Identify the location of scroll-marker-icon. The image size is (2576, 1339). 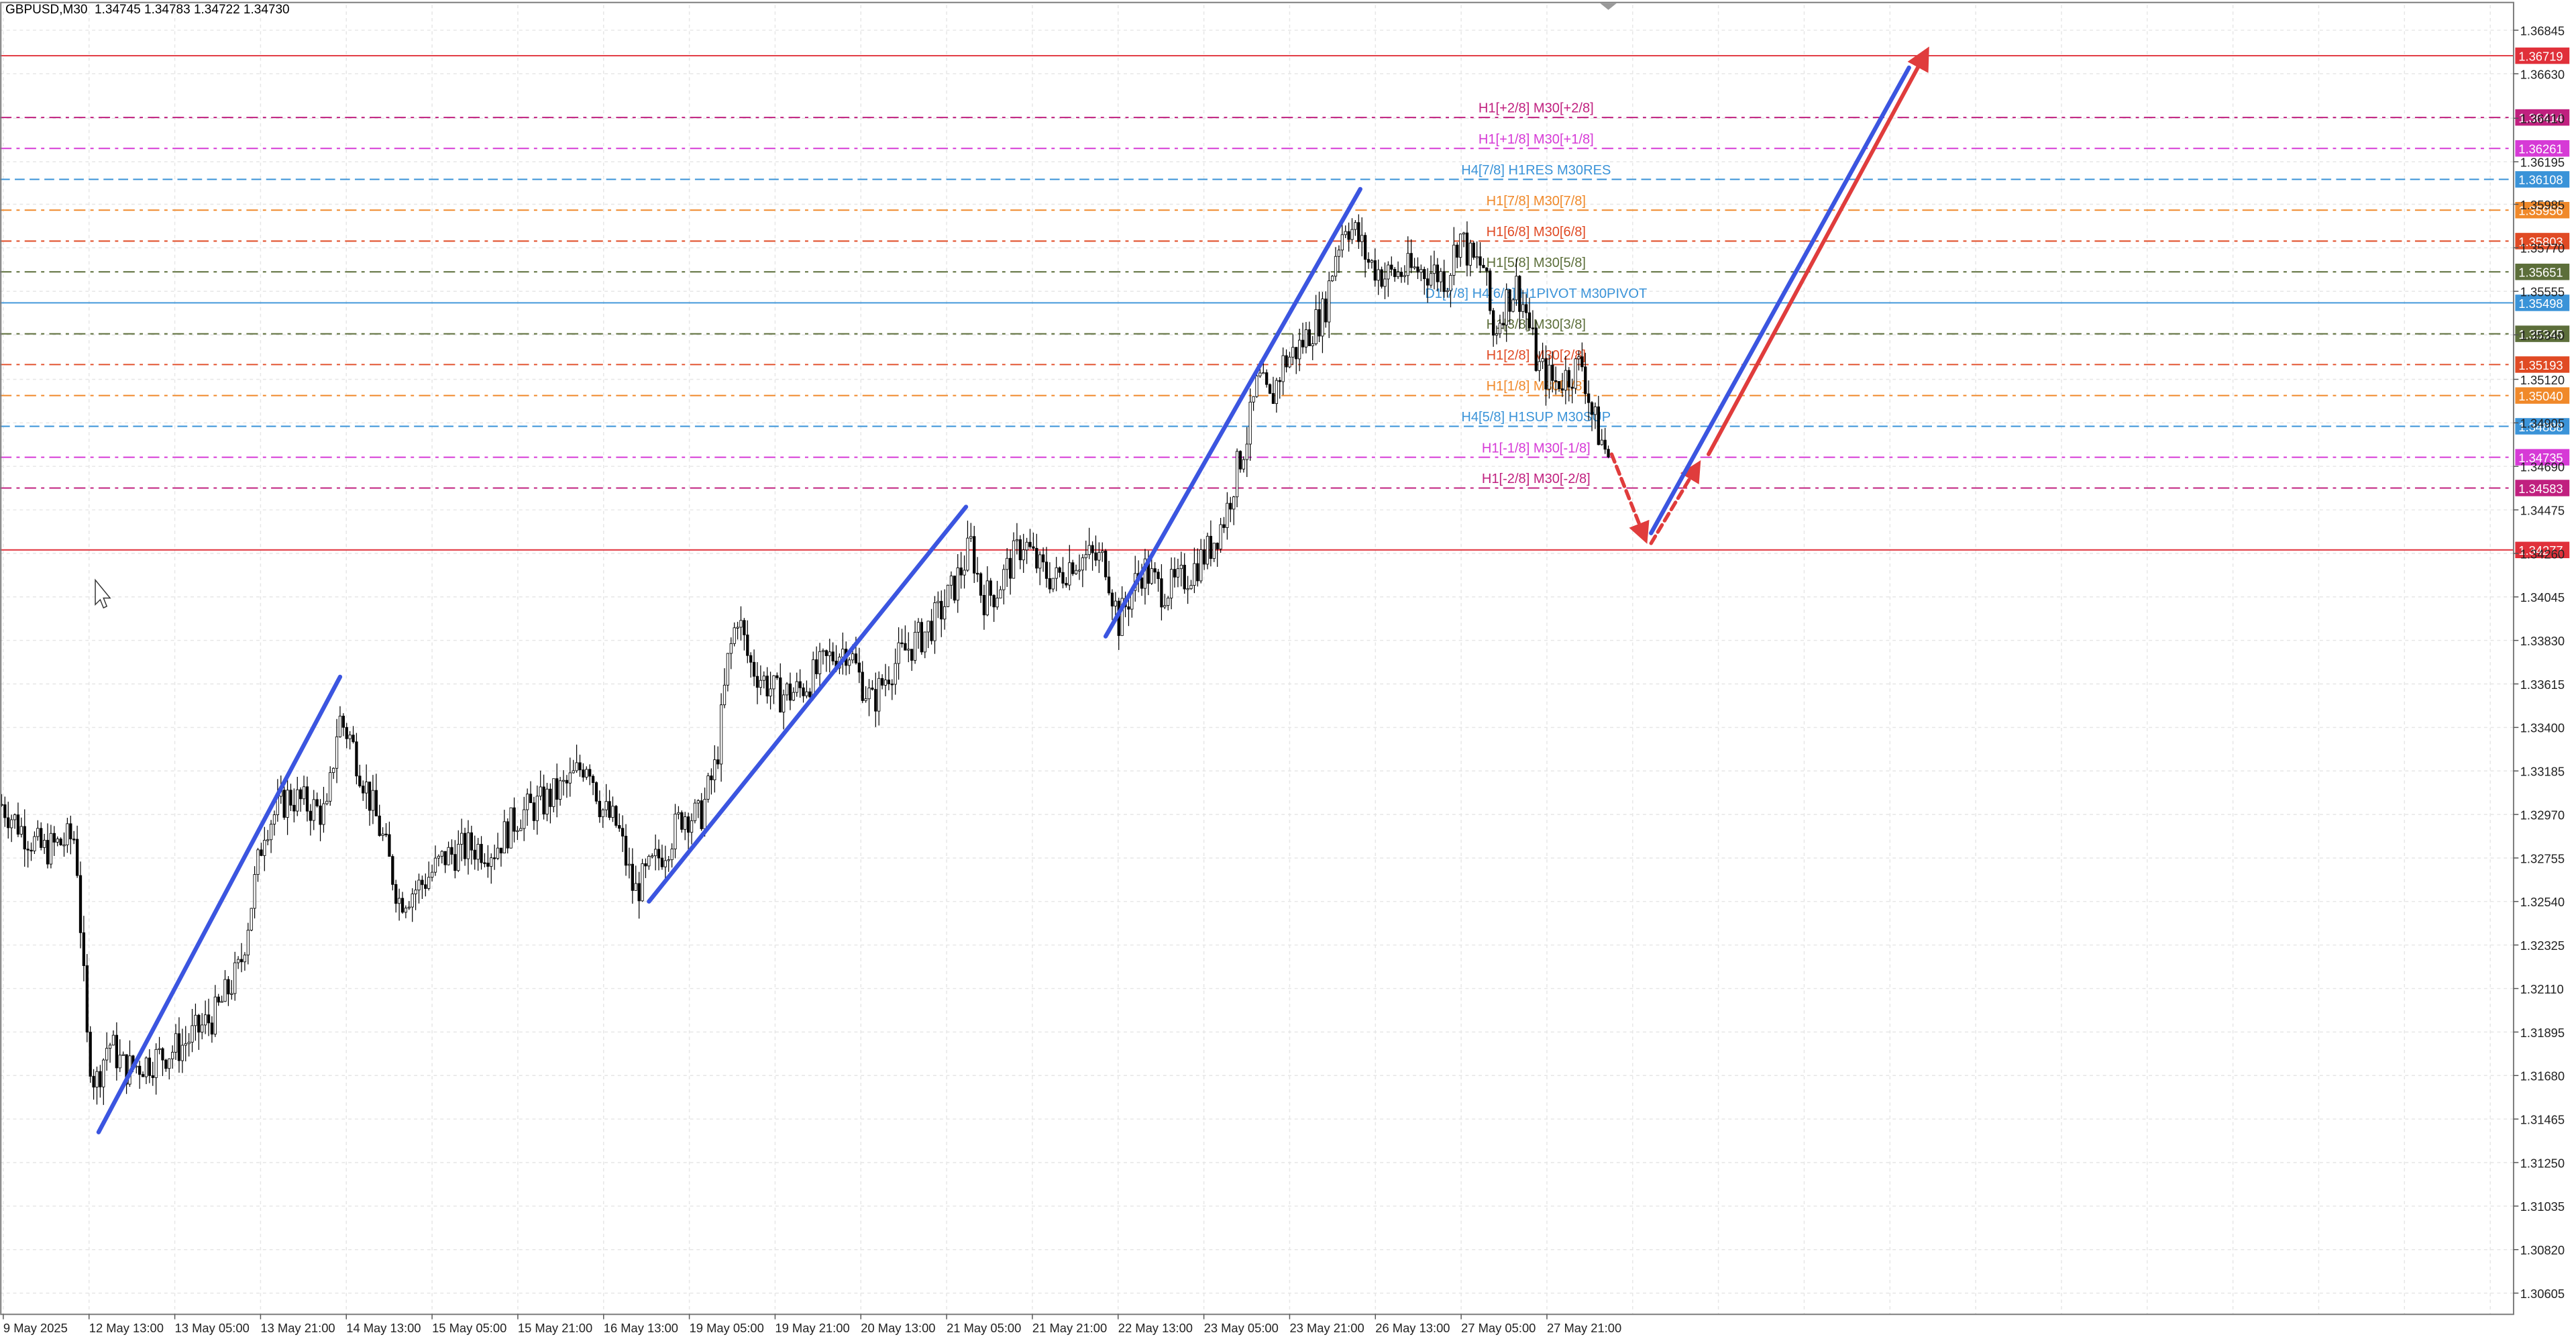
(1608, 6).